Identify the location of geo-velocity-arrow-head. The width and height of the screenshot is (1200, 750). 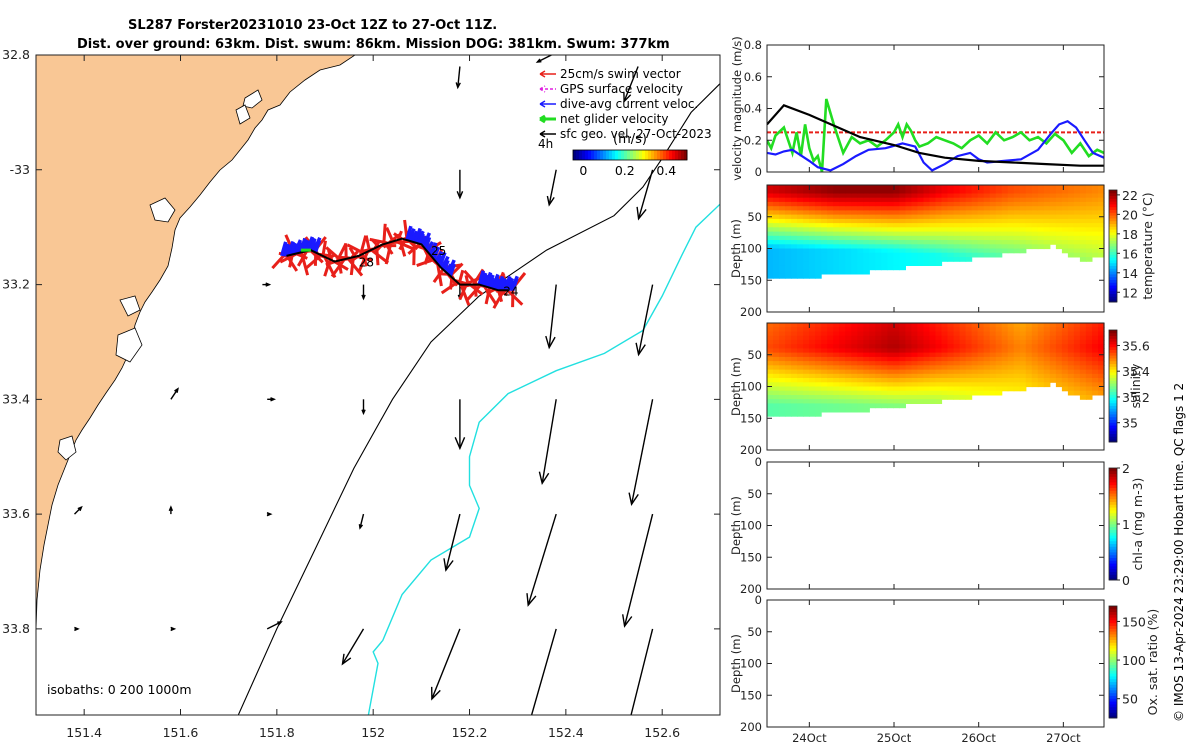
(268, 284).